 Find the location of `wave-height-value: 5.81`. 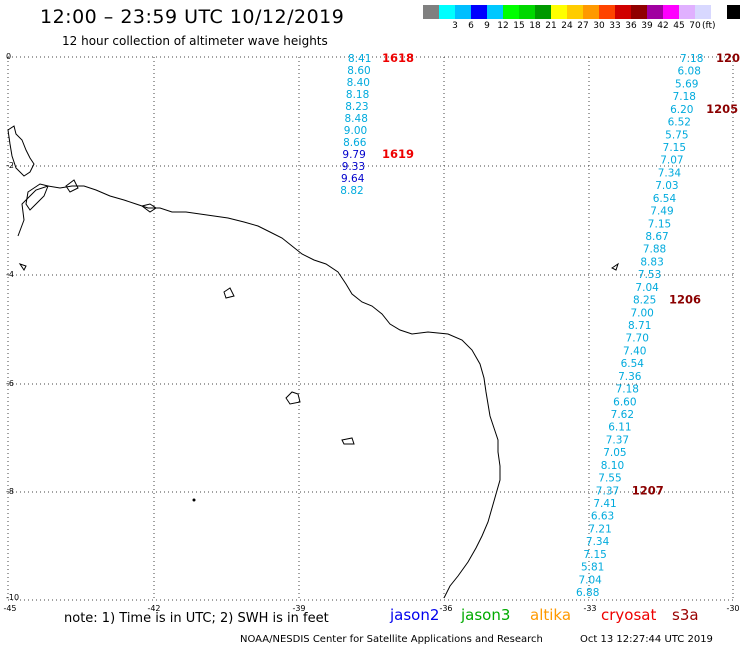

wave-height-value: 5.81 is located at coordinates (592, 568).